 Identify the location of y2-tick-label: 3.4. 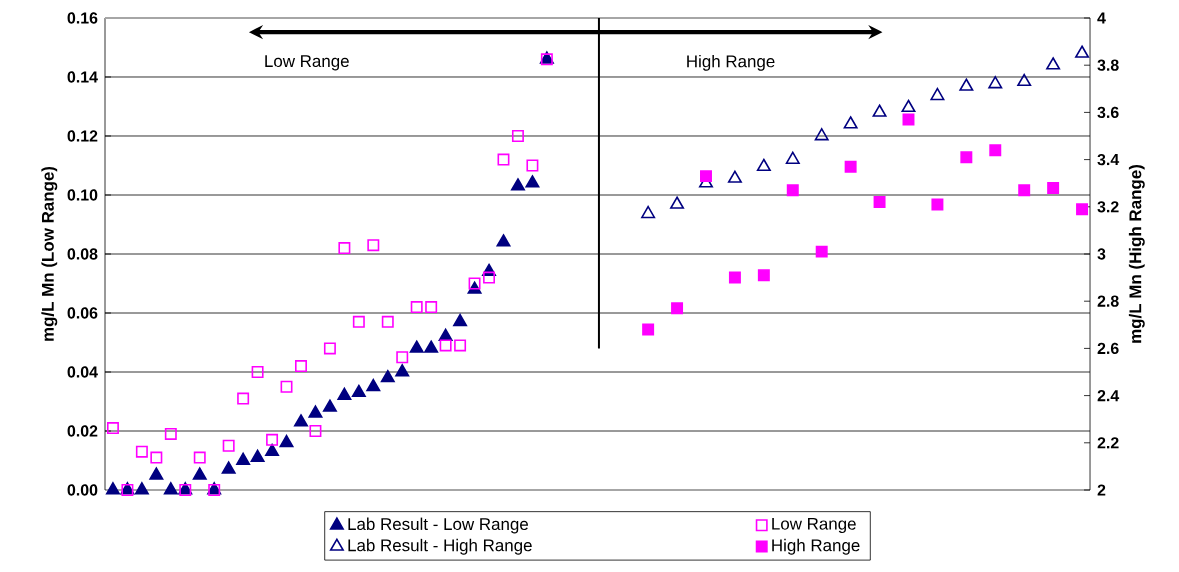
(1108, 159).